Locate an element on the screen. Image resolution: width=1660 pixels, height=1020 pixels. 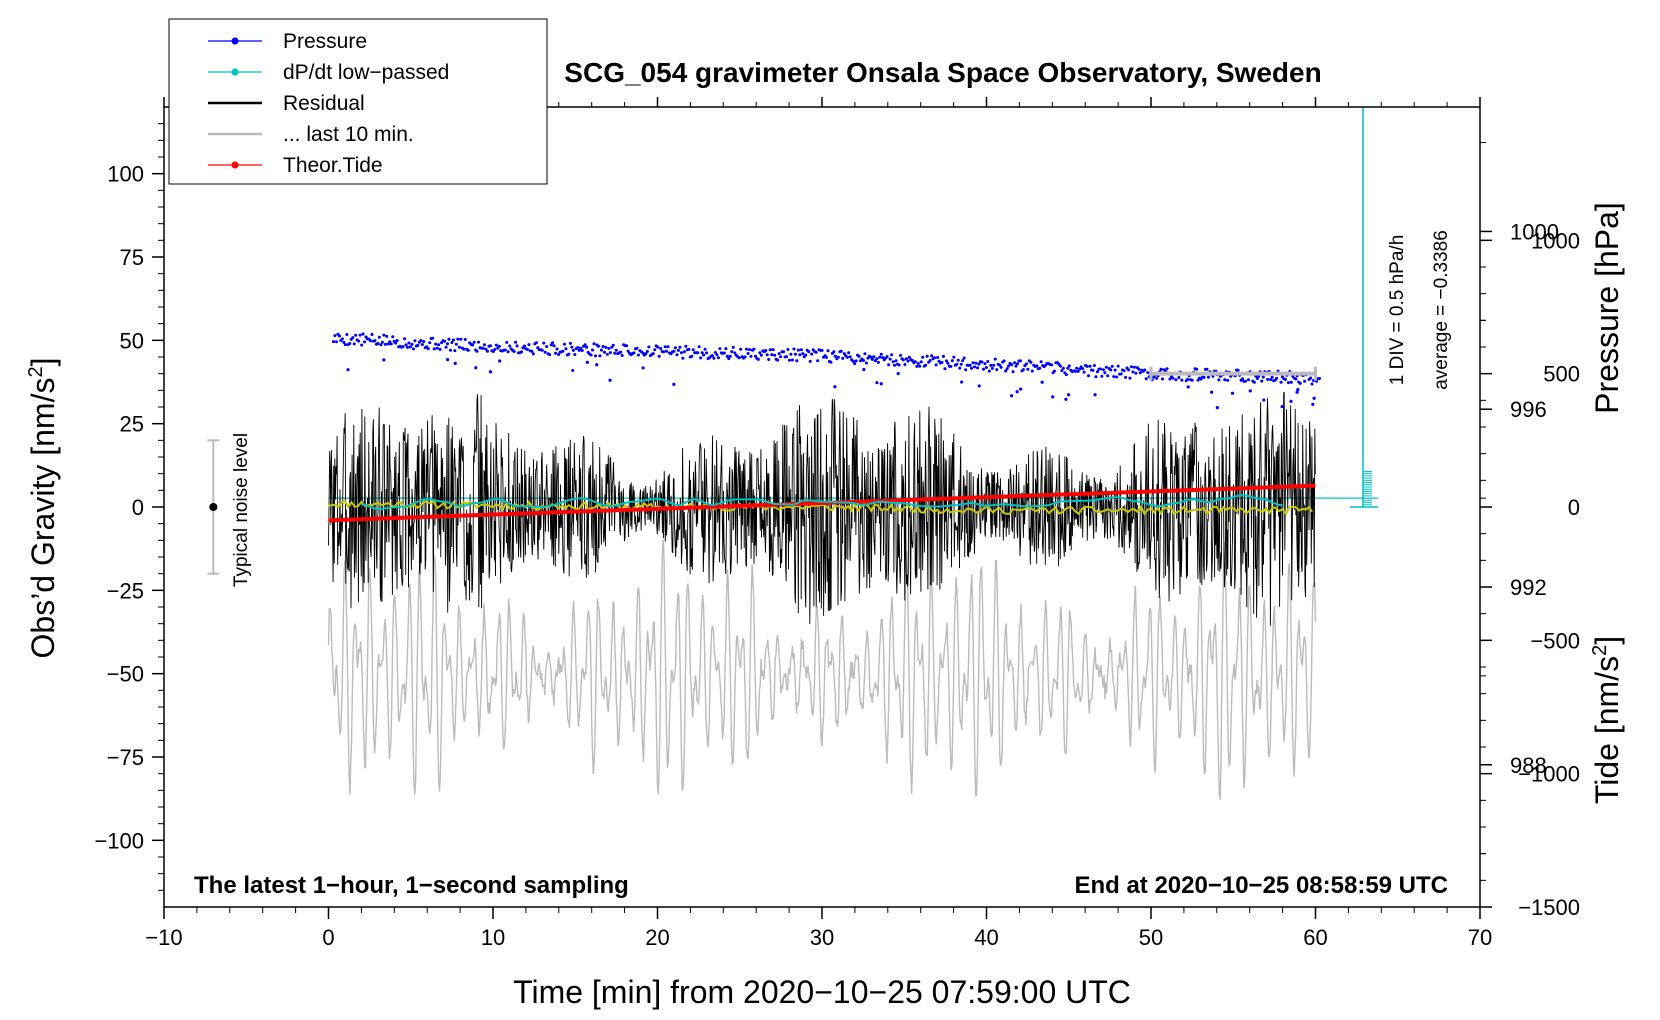
legend-box is located at coordinates (358, 101).